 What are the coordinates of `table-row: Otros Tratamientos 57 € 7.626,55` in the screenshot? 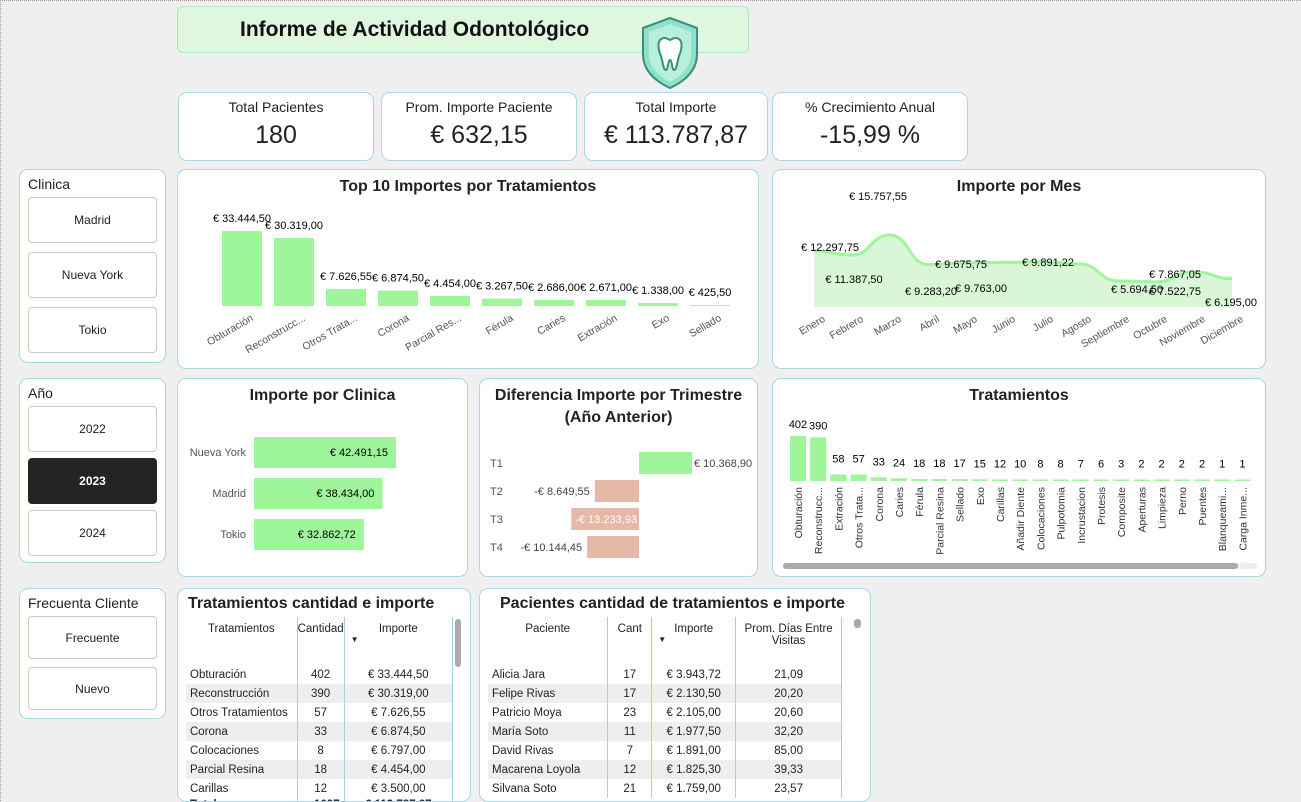 It's located at (320, 712).